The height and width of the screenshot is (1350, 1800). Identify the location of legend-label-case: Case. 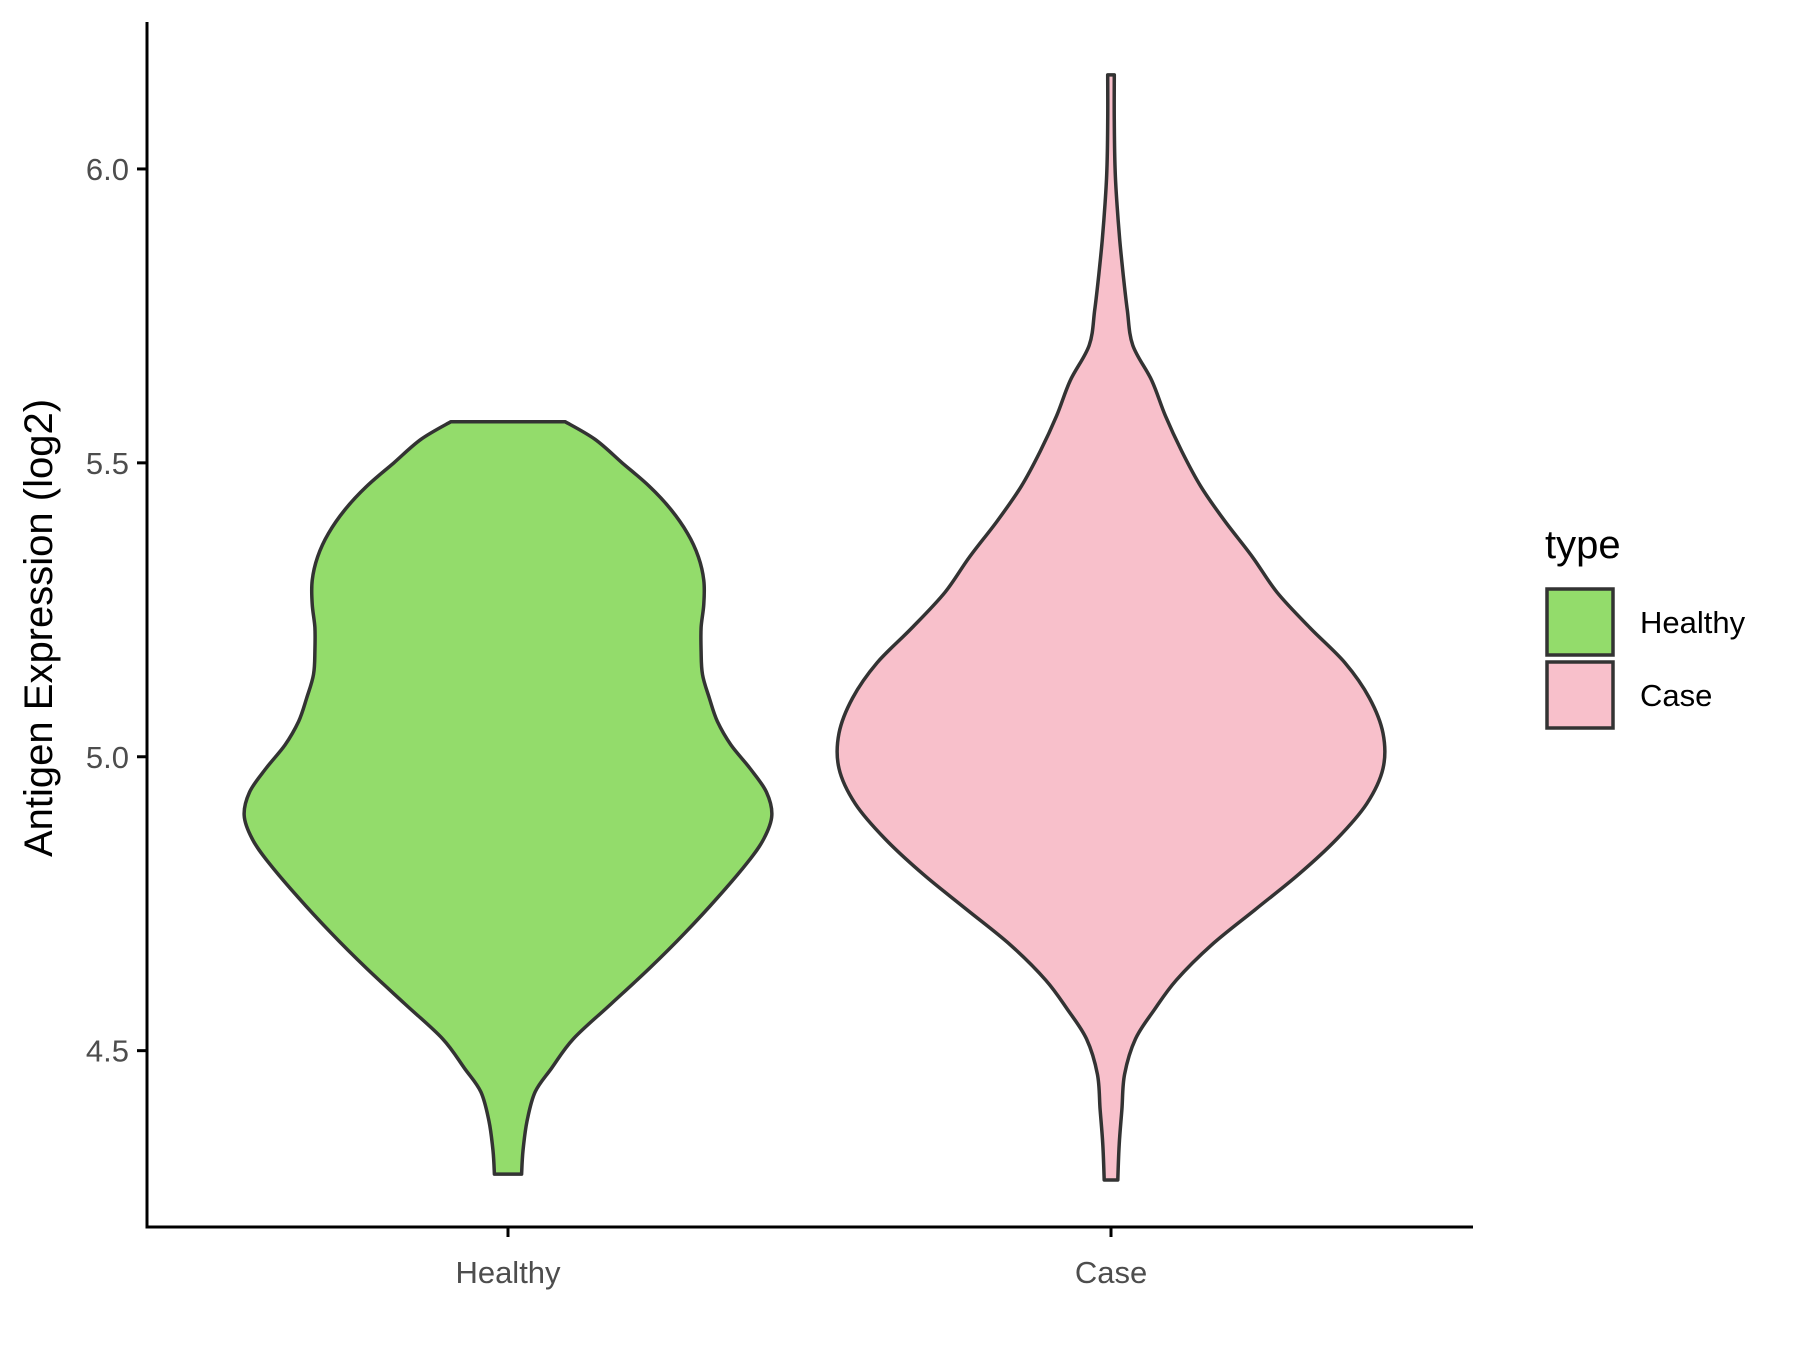
(1676, 695).